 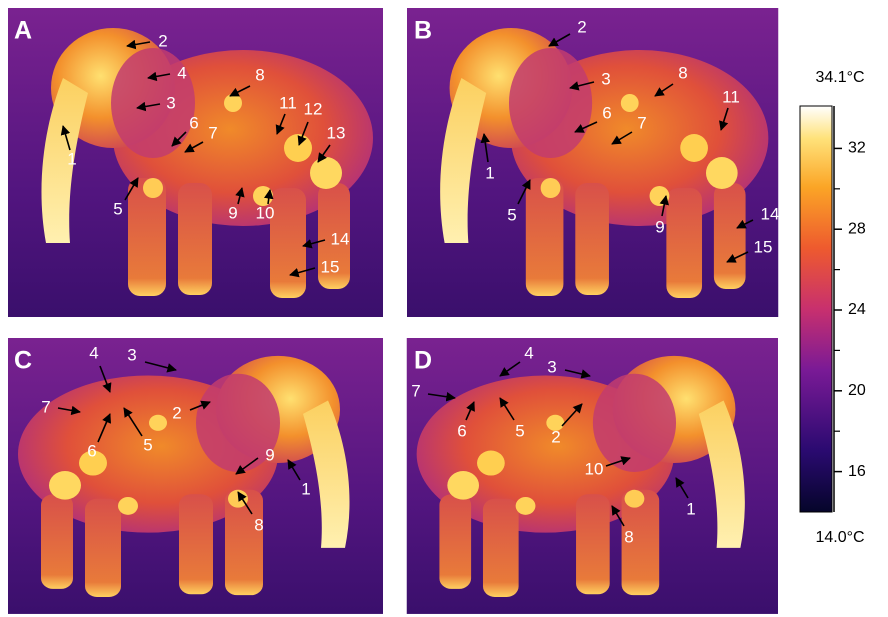 What do you see at coordinates (857, 228) in the screenshot?
I see `colorbar-tick-label: 28` at bounding box center [857, 228].